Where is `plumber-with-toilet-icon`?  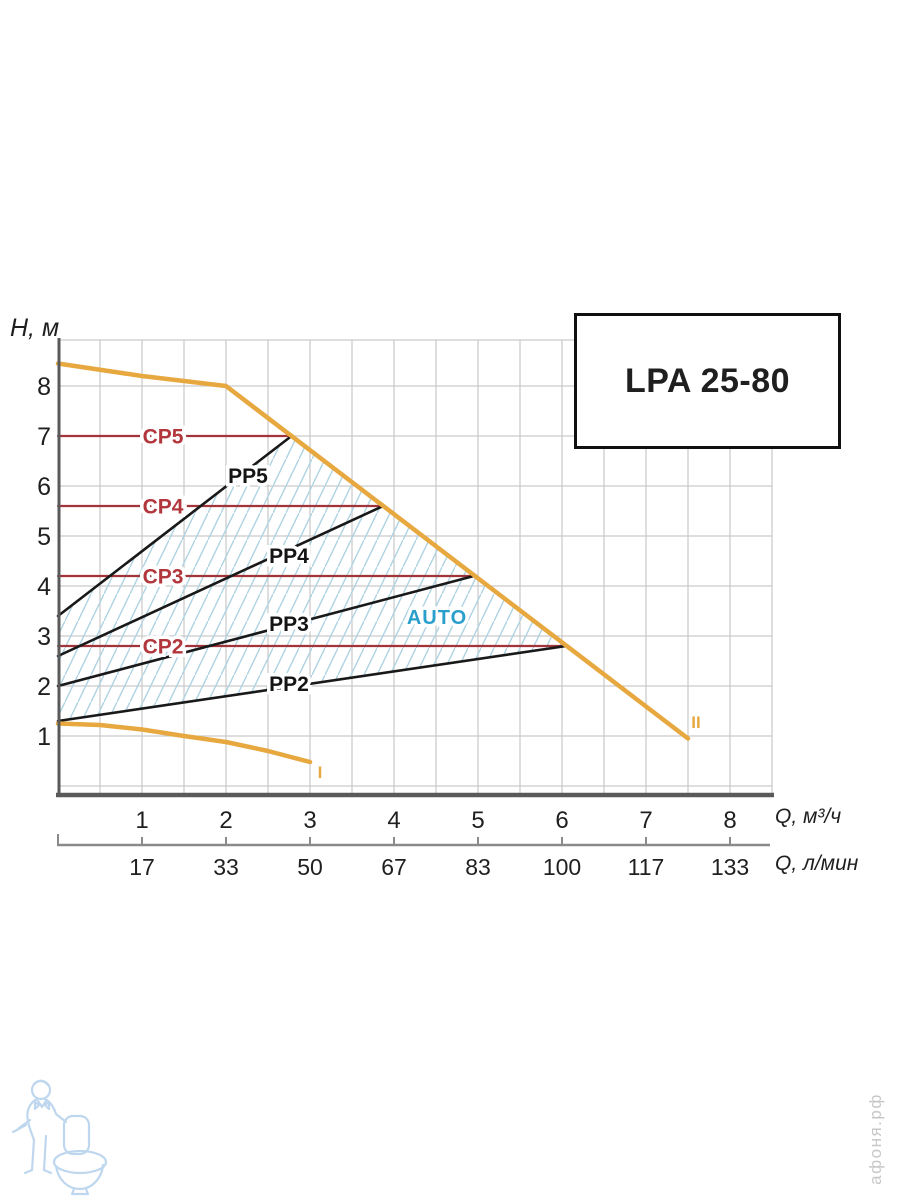 plumber-with-toilet-icon is located at coordinates (59, 1137).